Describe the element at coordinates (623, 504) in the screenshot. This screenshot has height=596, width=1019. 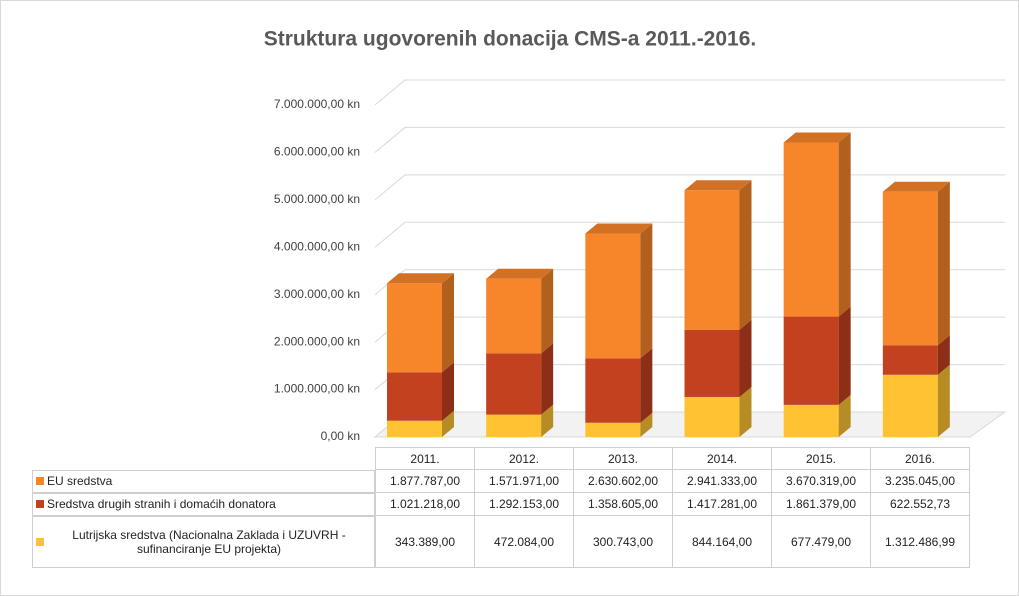
I see `value-label: 1.358.605,00` at that location.